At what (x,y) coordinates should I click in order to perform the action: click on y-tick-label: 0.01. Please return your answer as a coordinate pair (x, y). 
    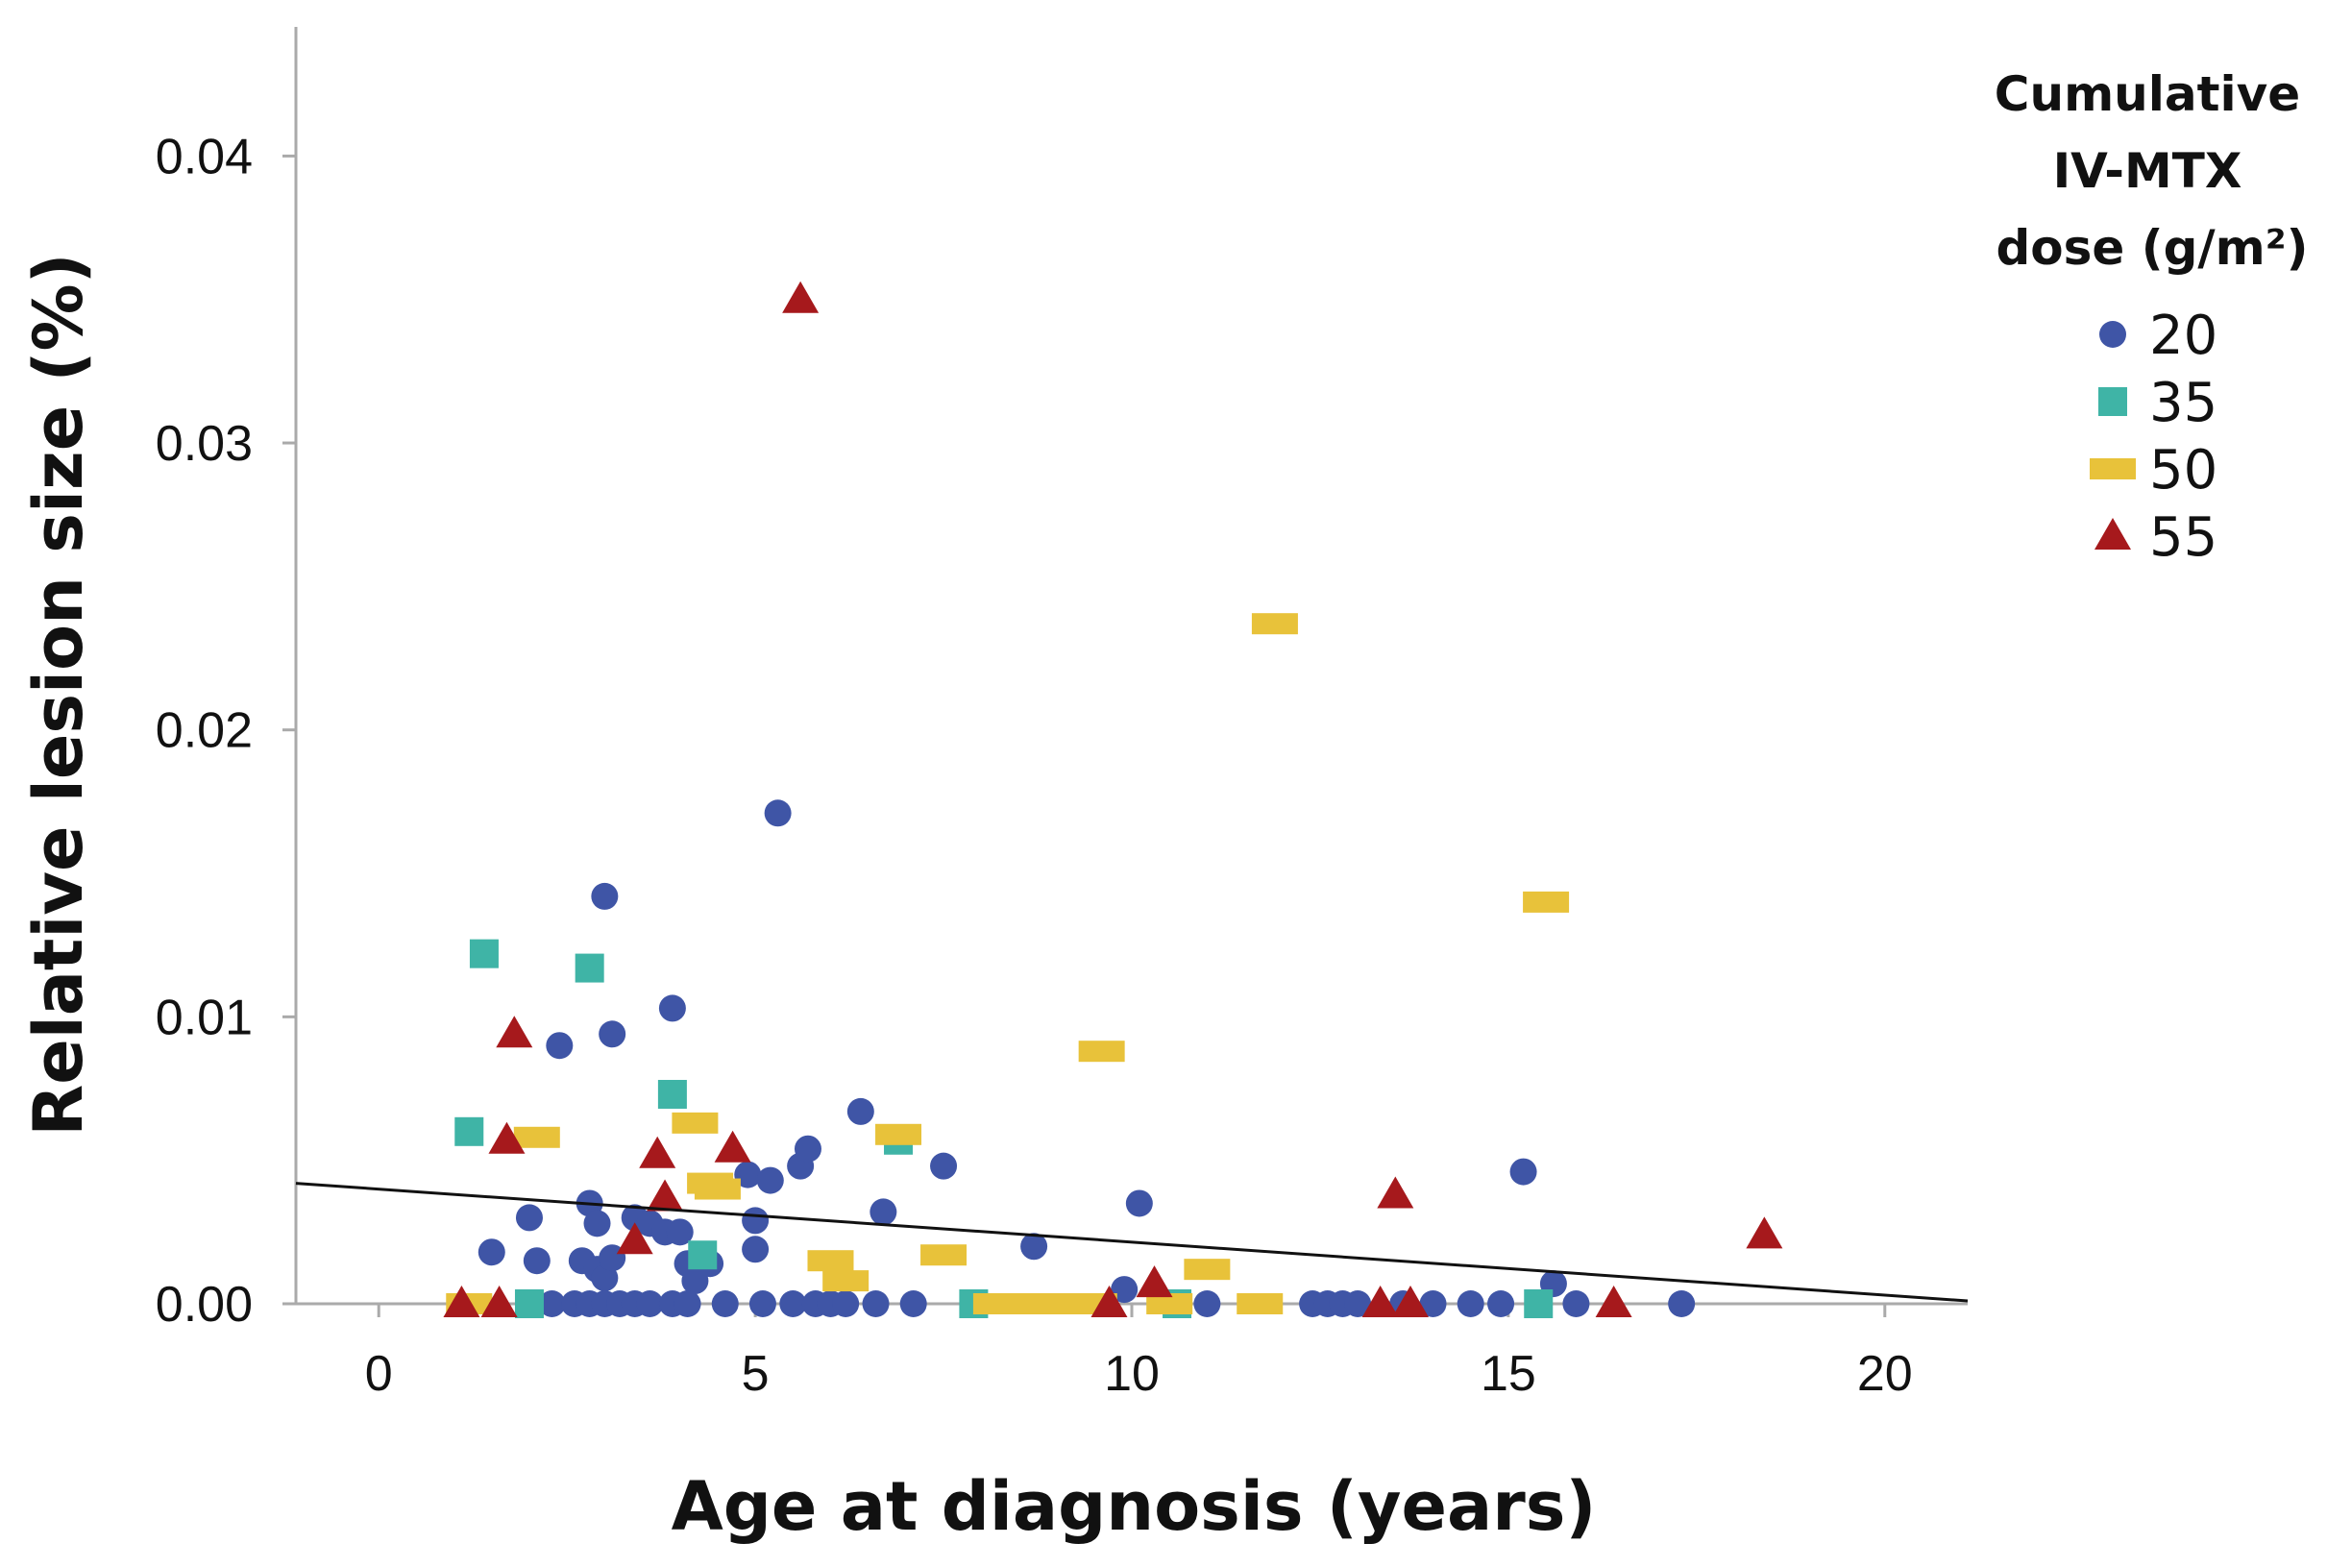
    Looking at the image, I should click on (204, 1018).